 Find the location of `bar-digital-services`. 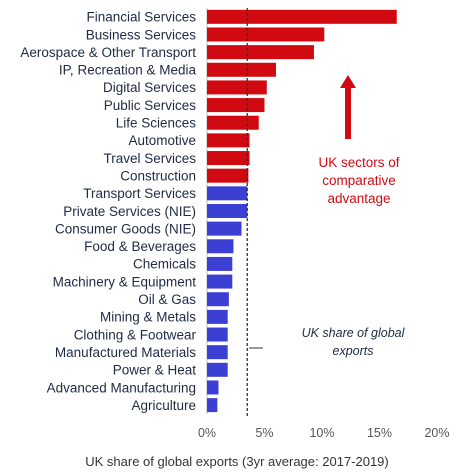

bar-digital-services is located at coordinates (237, 87).